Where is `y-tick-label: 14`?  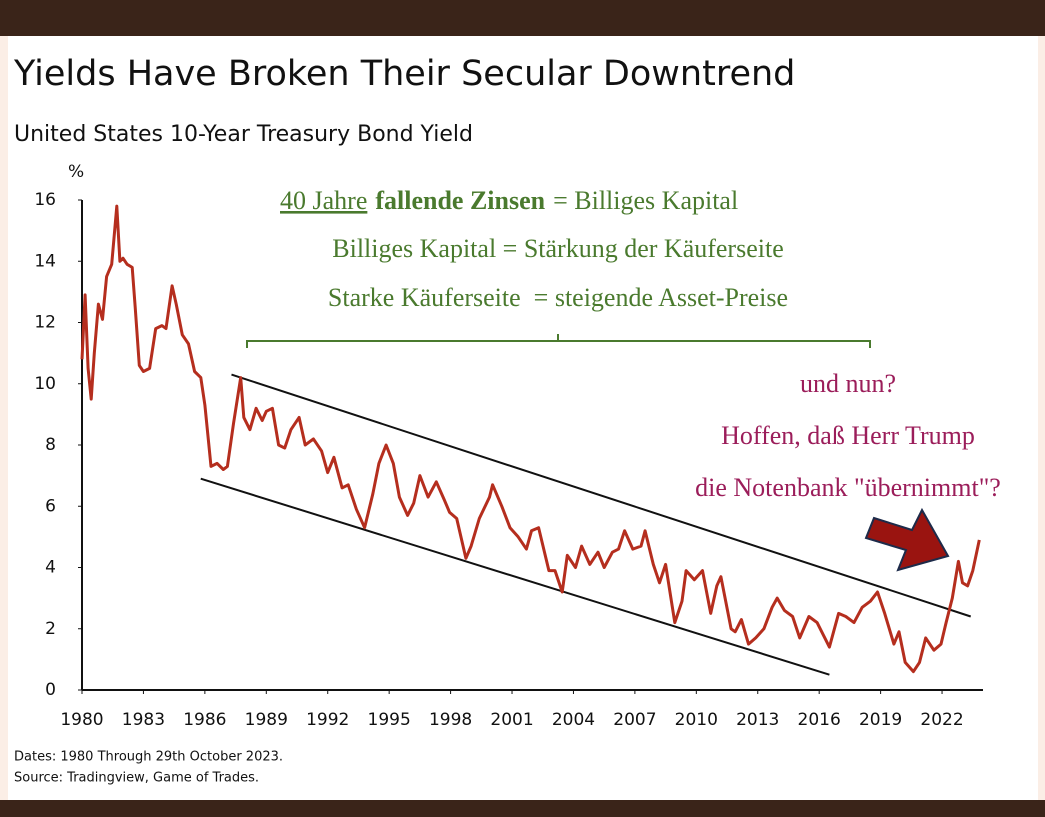
y-tick-label: 14 is located at coordinates (45, 261).